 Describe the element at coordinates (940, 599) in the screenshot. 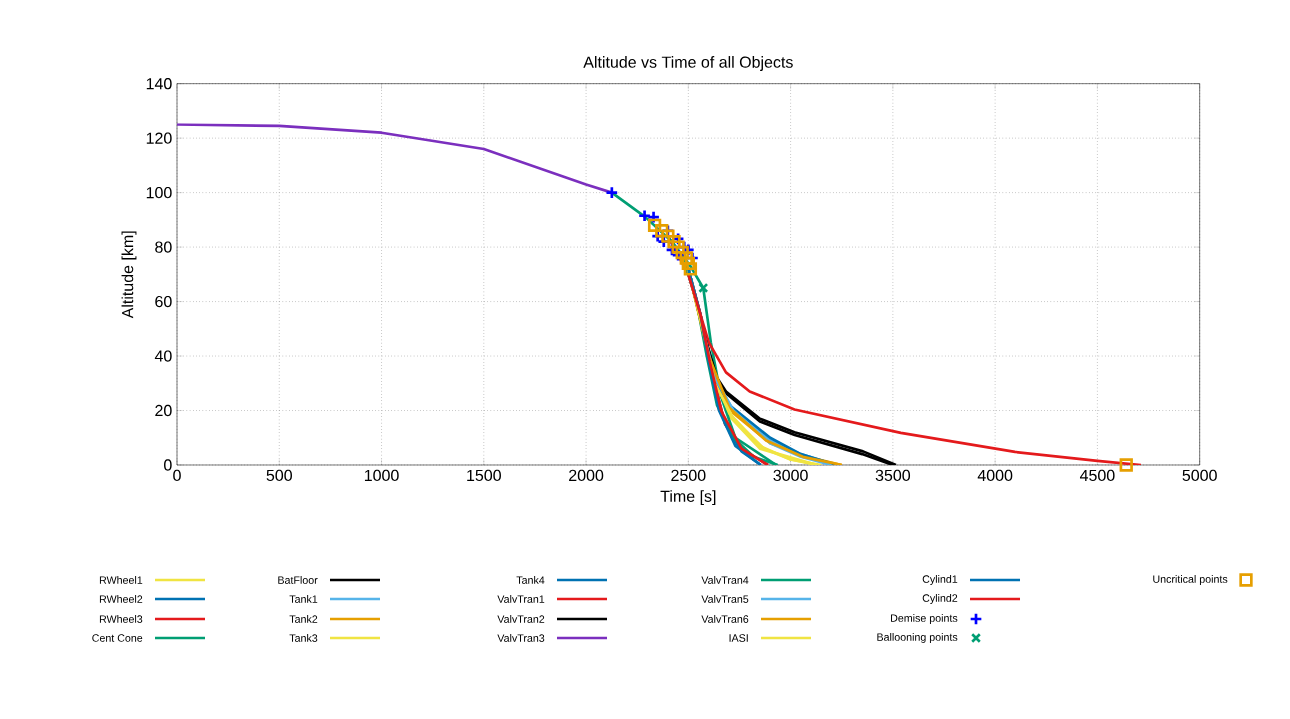

I see `legend-label: Cylind2` at that location.